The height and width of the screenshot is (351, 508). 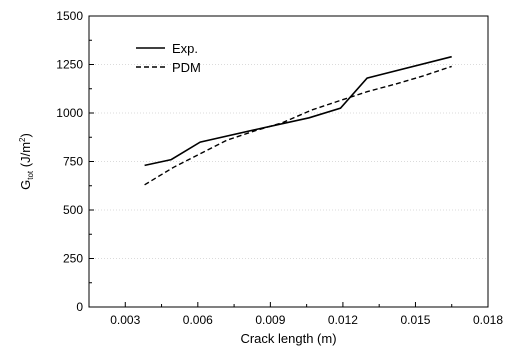 I want to click on y-axis-label-main: G, so click(x=25, y=185).